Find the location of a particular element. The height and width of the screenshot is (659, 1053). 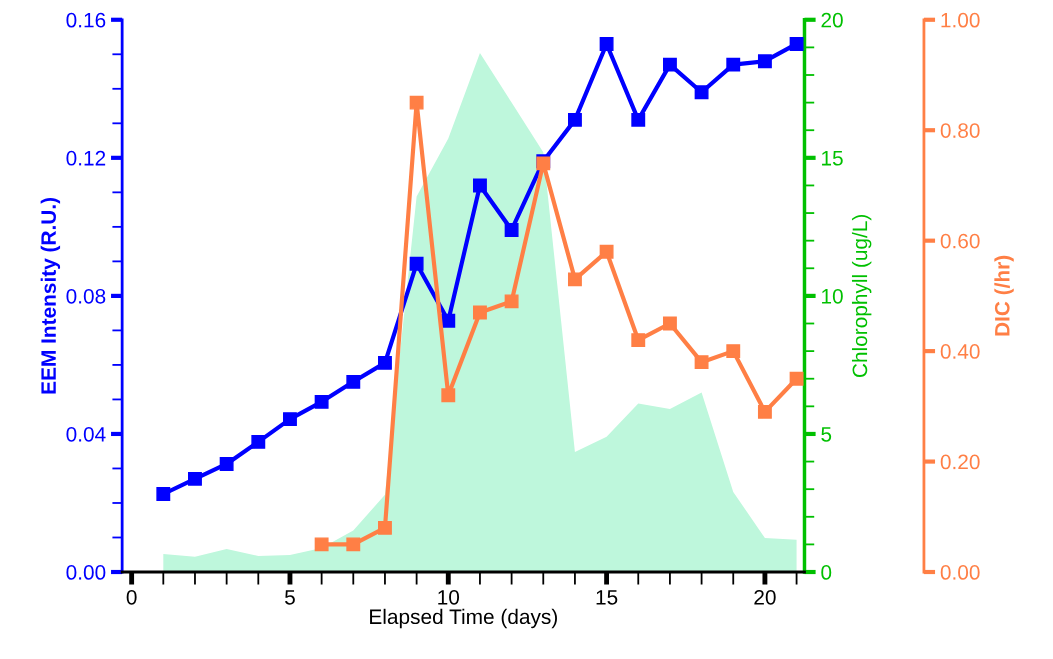

y-tick-label: 0.04 is located at coordinates (86, 434).